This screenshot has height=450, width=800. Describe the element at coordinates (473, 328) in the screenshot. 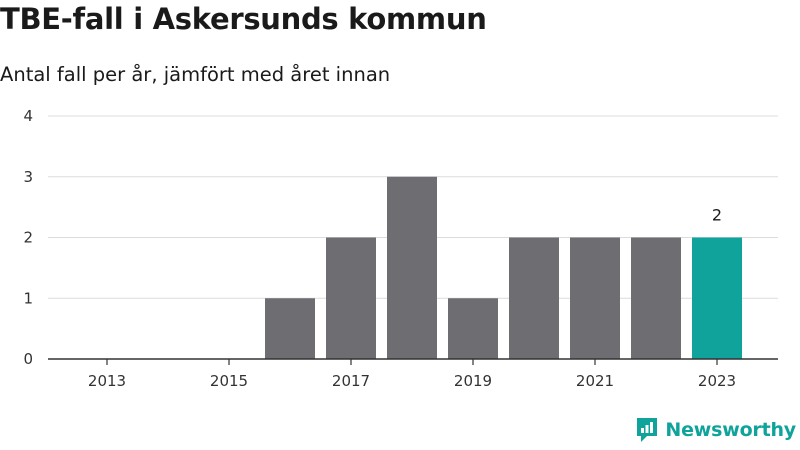

I see `bar-2019` at that location.